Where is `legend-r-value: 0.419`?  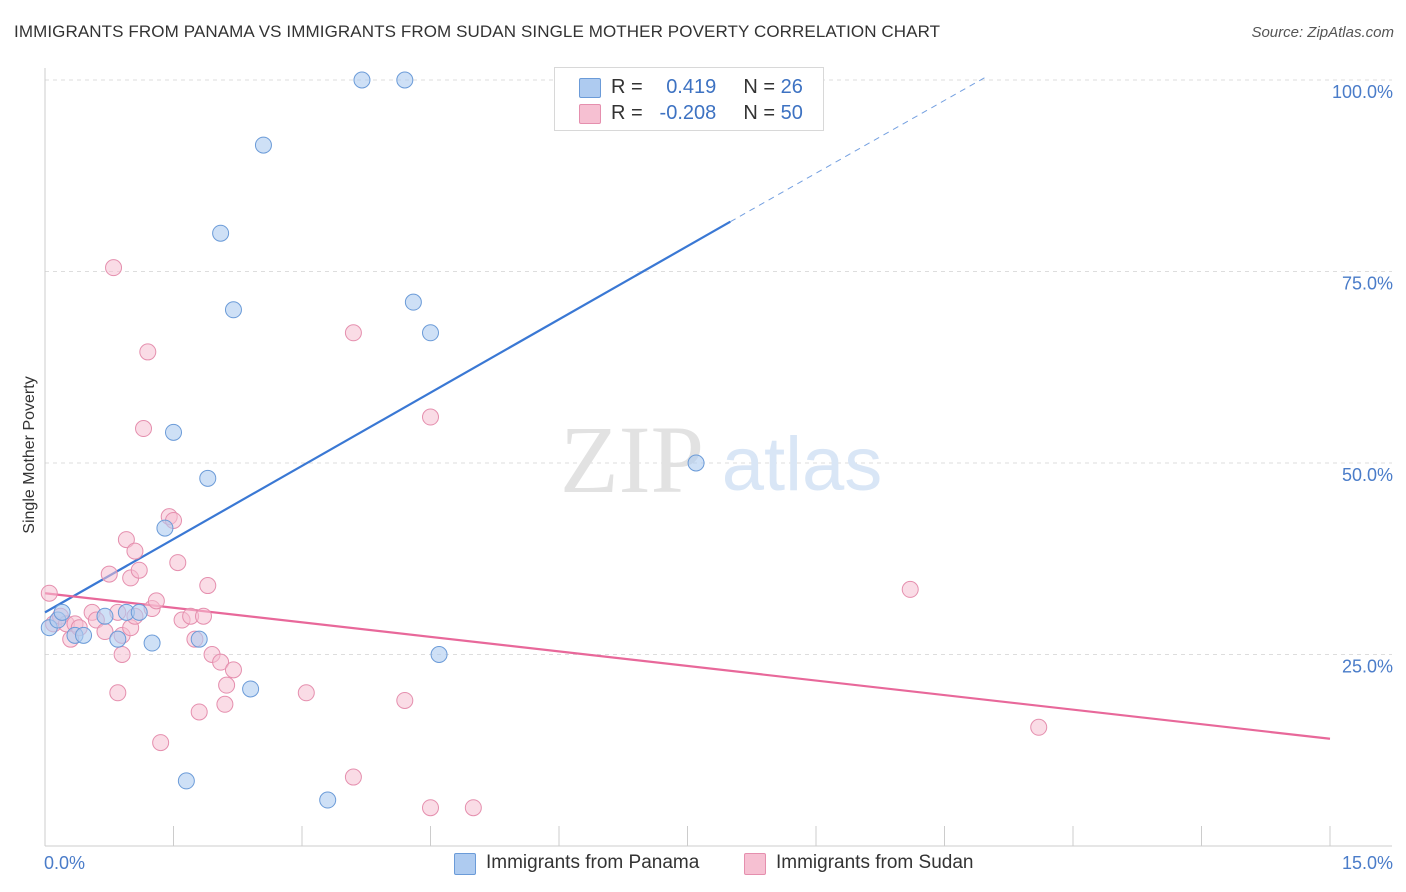 legend-r-value: 0.419 is located at coordinates (691, 87).